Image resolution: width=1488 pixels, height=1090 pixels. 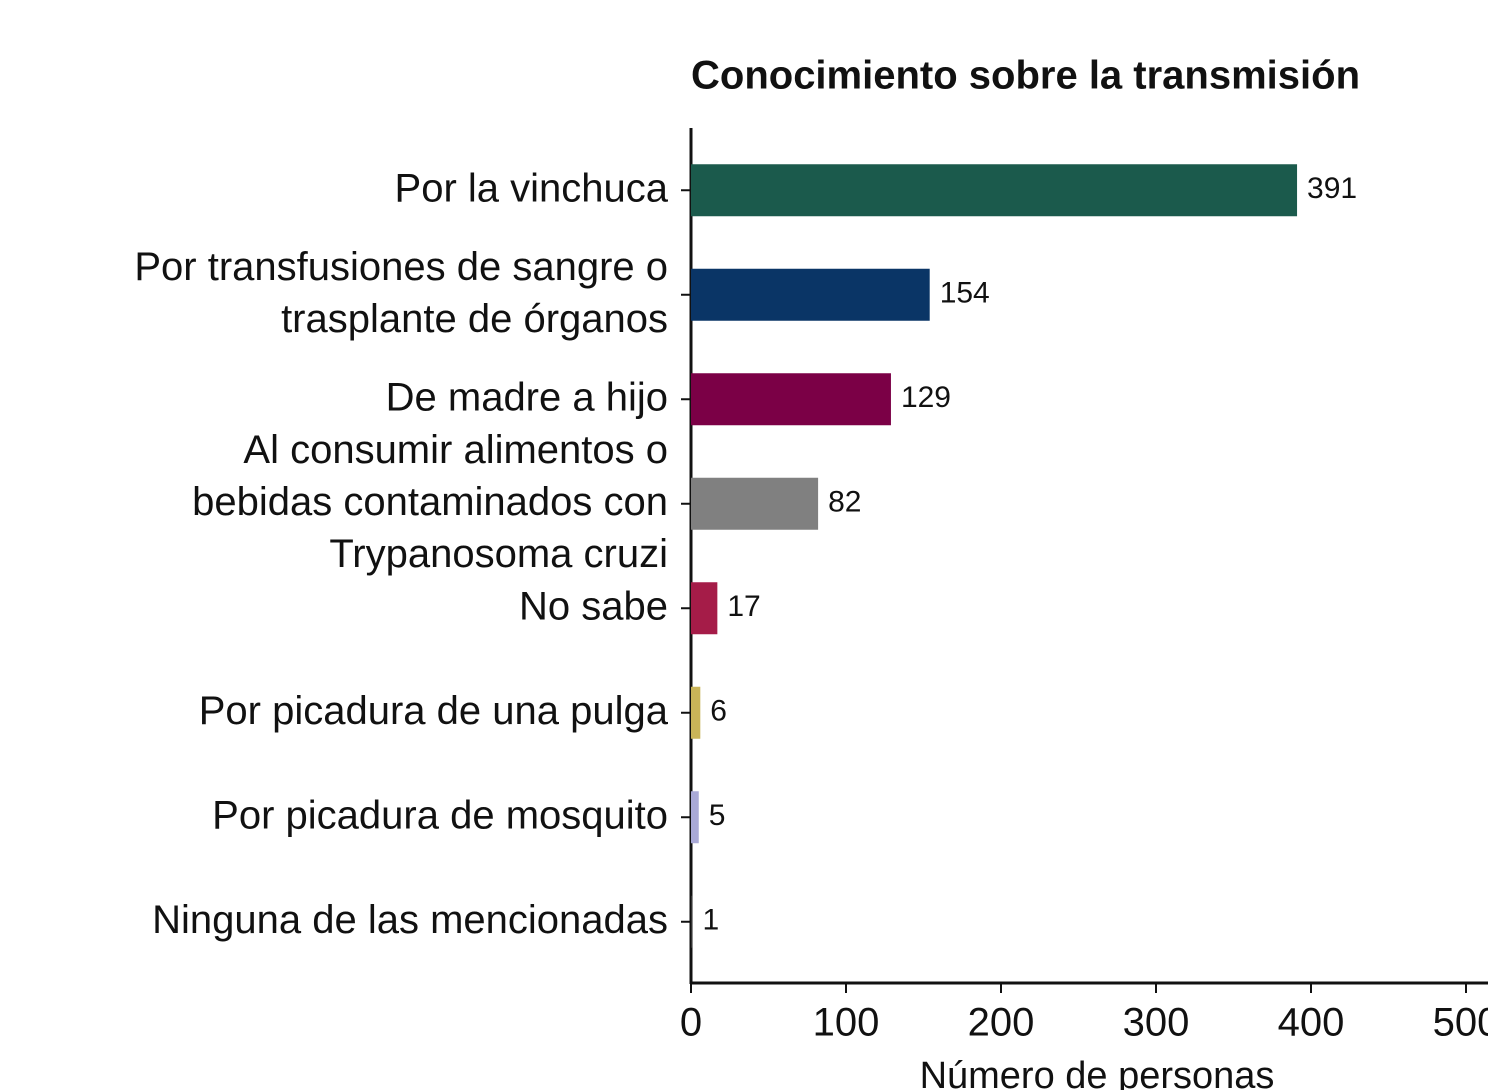 I want to click on data-label: 5, so click(x=717, y=815).